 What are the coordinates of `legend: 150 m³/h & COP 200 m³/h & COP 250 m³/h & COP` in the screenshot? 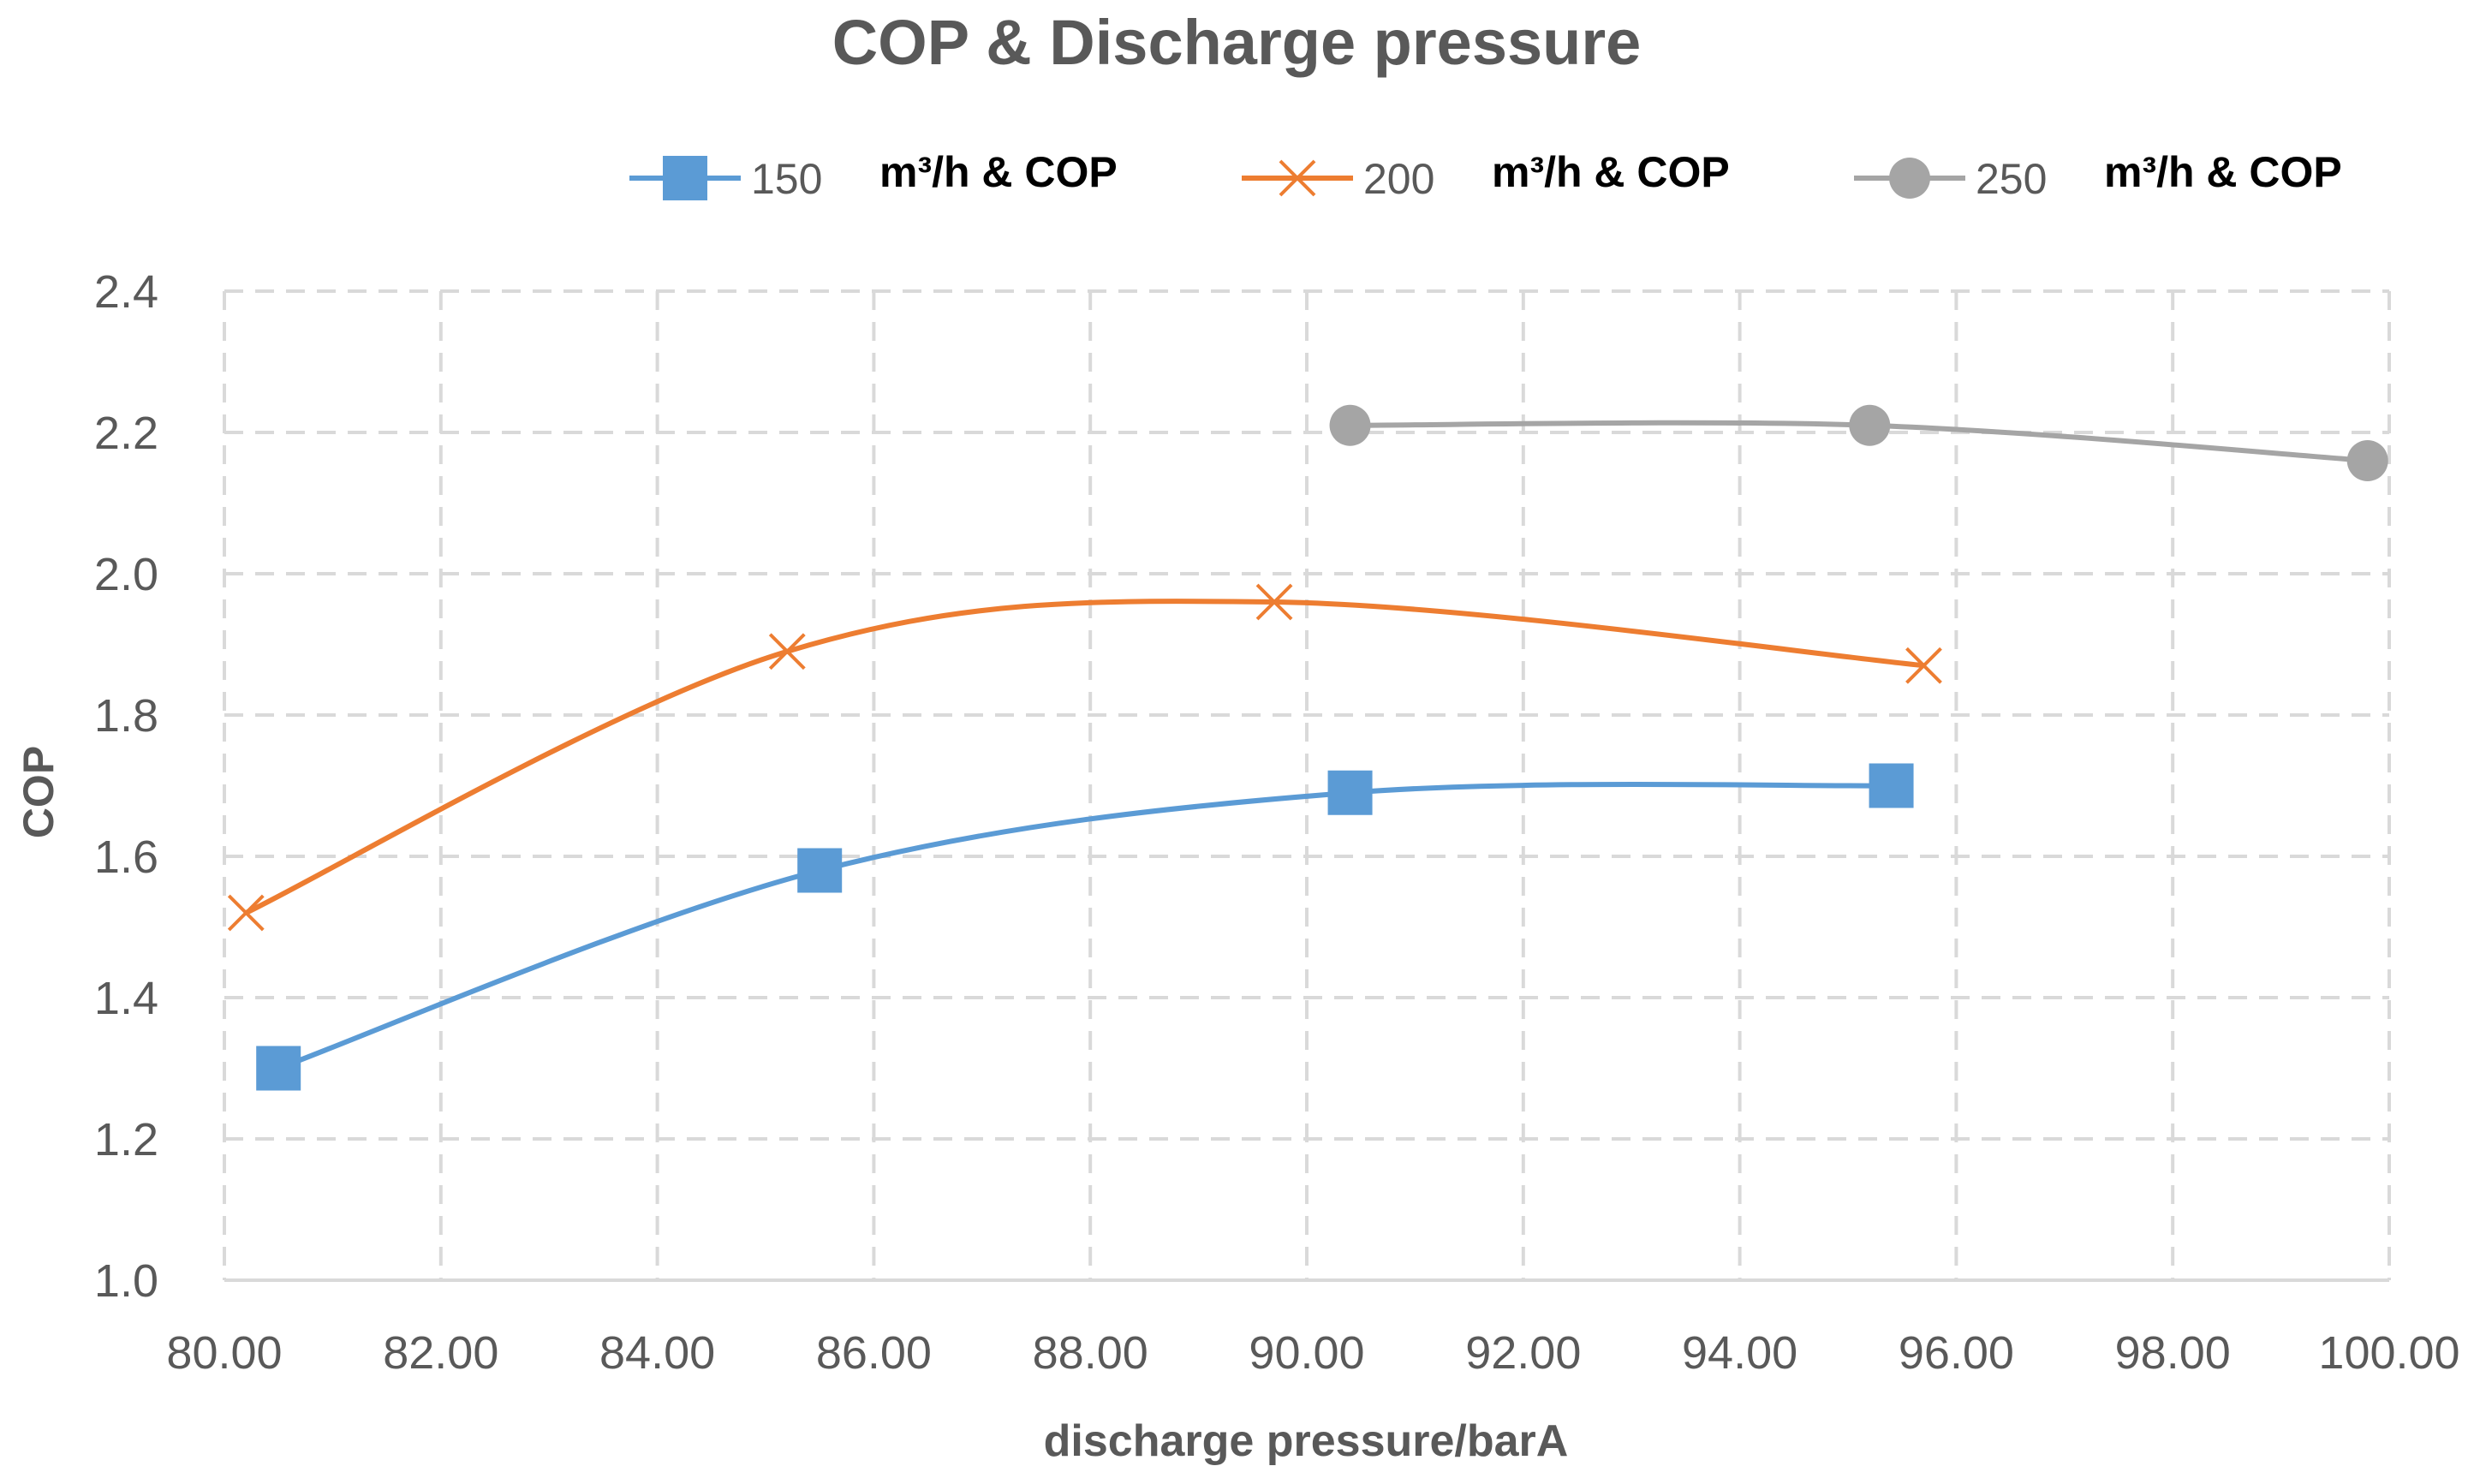 It's located at (1485, 175).